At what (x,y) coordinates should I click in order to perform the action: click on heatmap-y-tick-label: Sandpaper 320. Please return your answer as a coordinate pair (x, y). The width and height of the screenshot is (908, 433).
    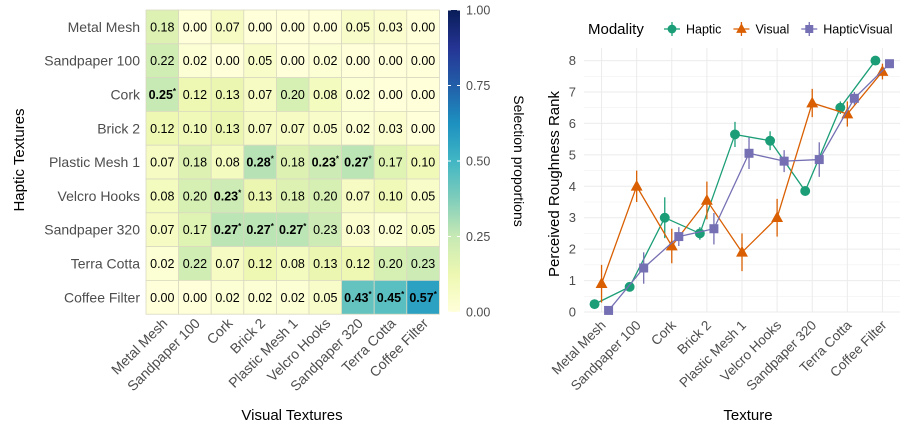
    Looking at the image, I should click on (92, 230).